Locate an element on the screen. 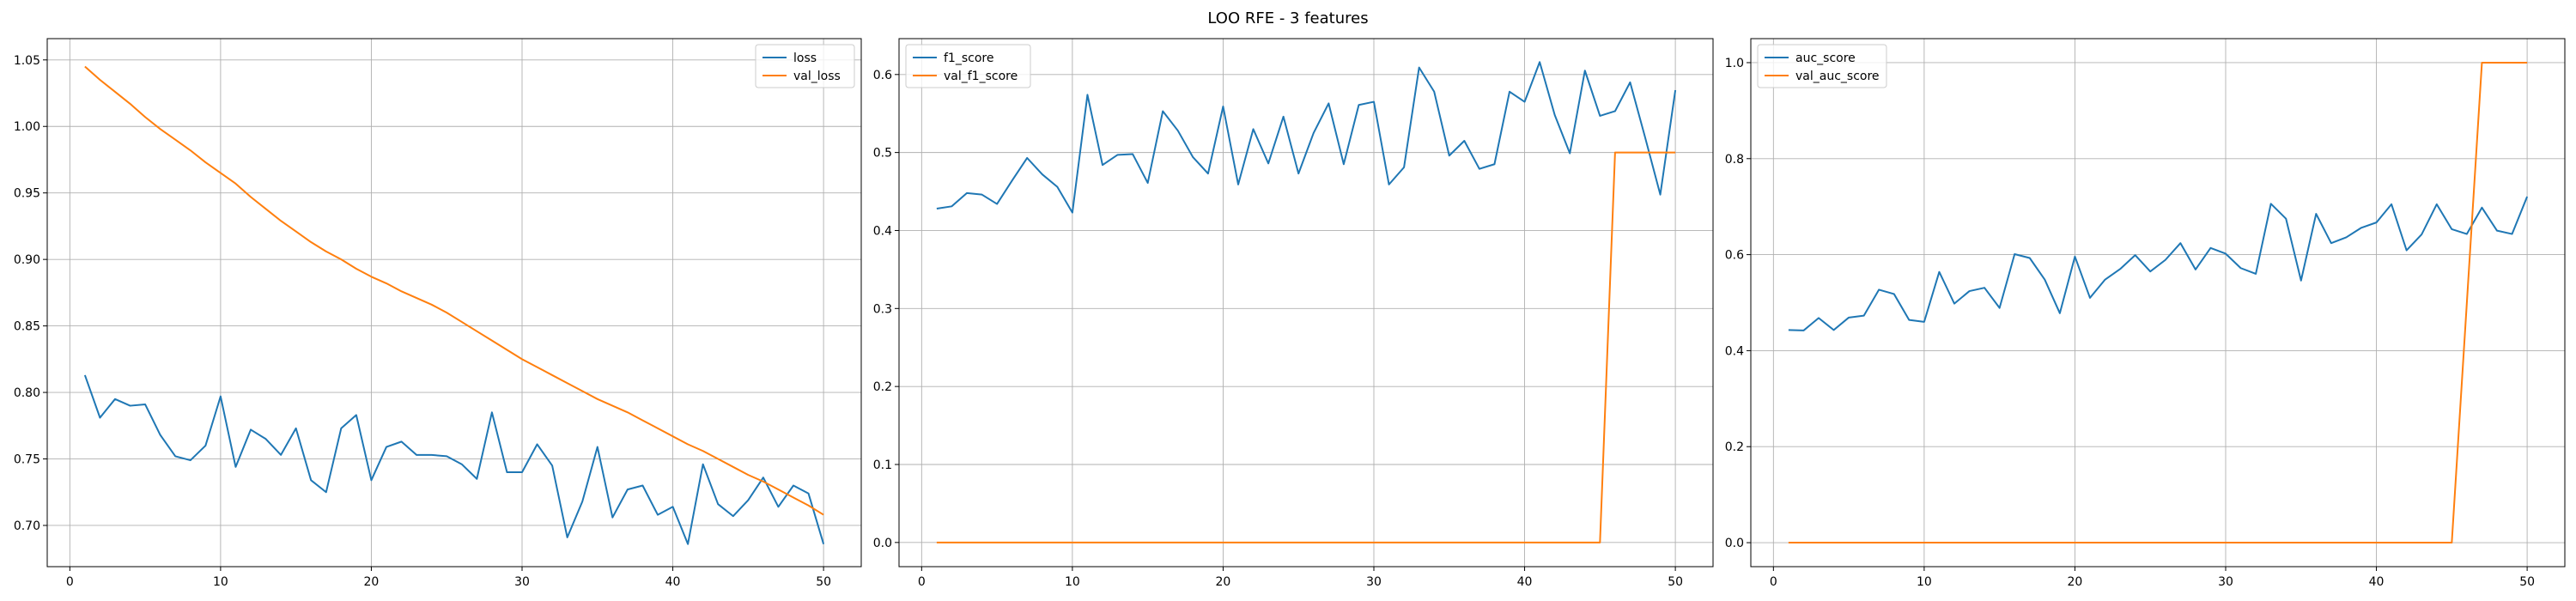 Image resolution: width=2576 pixels, height=601 pixels. legend: loss val_loss is located at coordinates (805, 66).